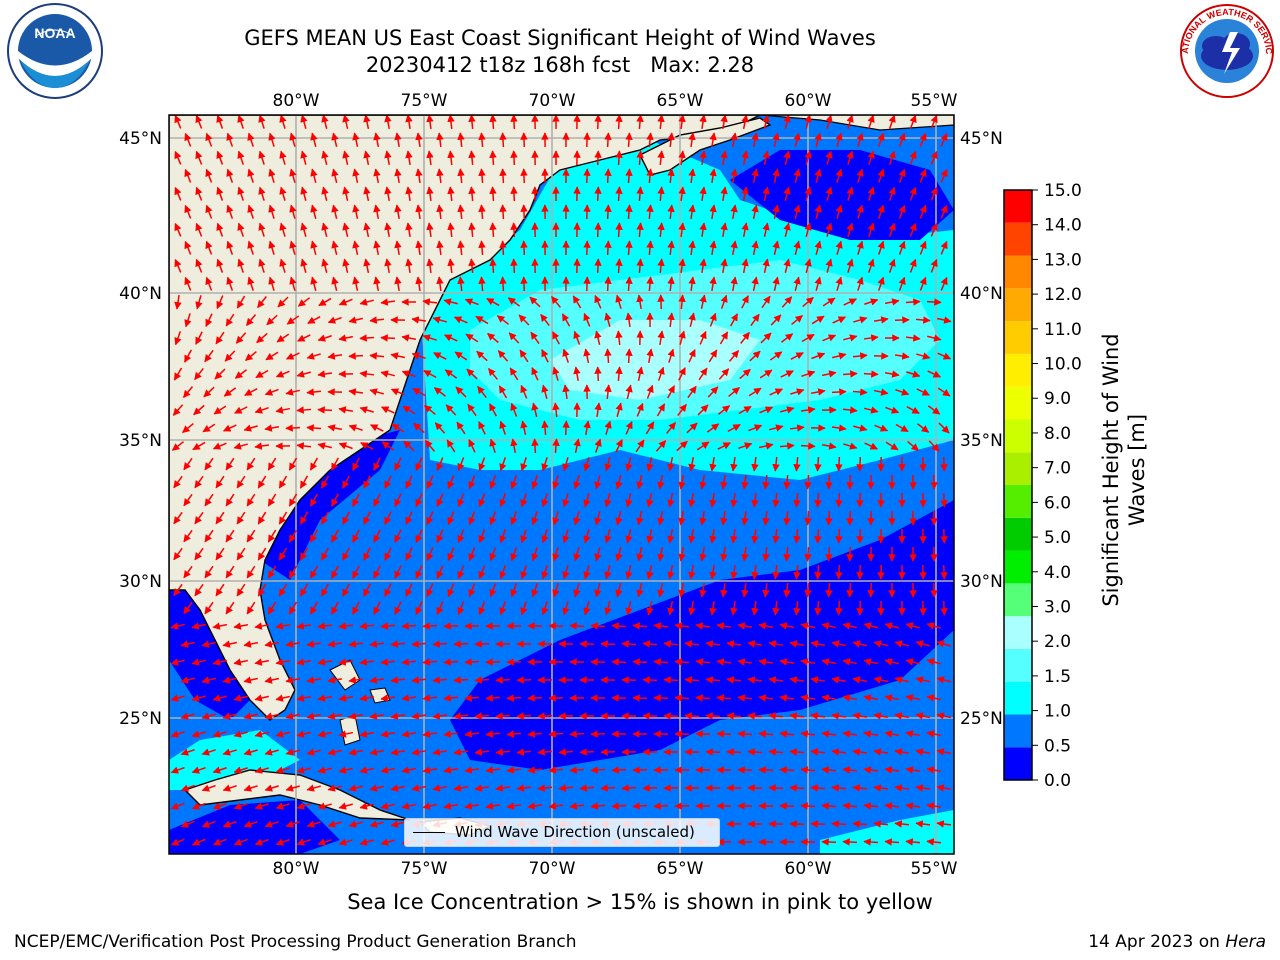 This screenshot has width=1280, height=960. I want to click on nws-logo-icon: NATIONAL WEATHER SERVICE, so click(1226, 50).